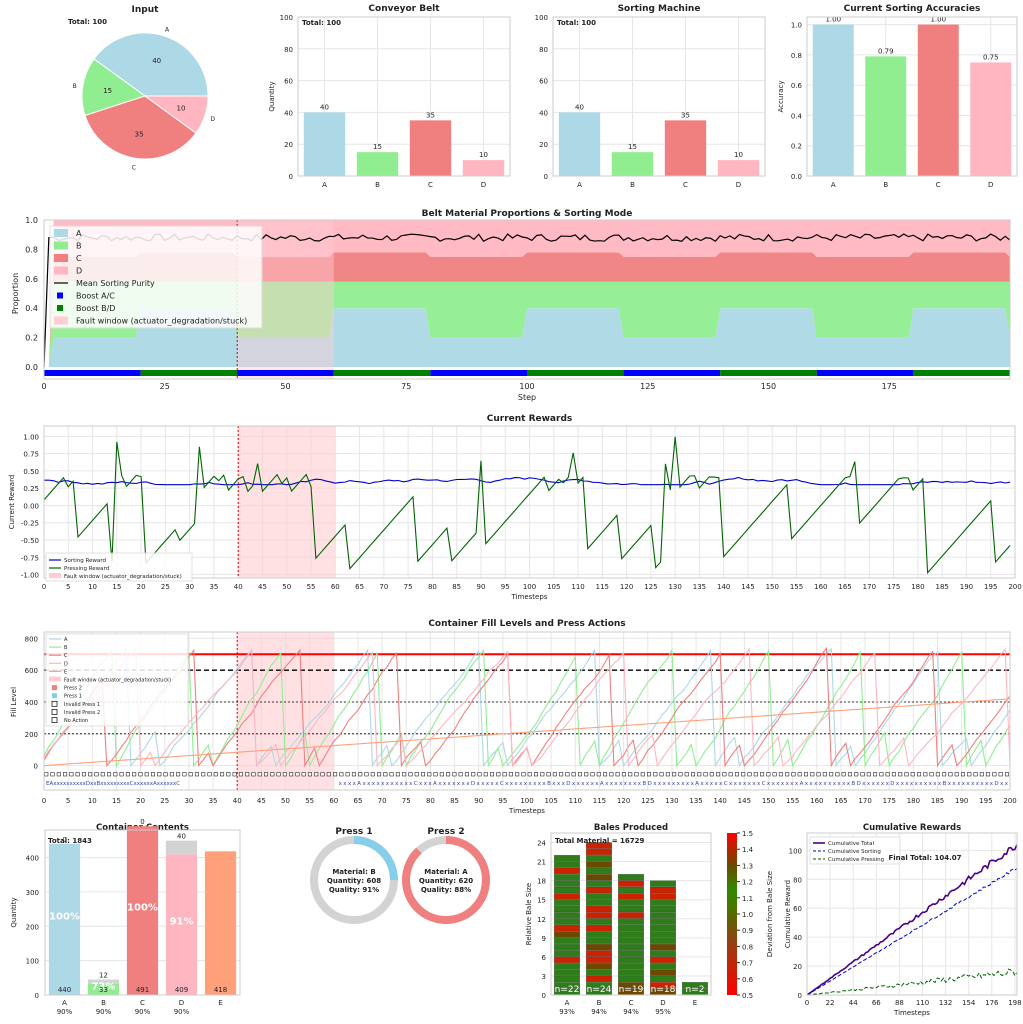 The image size is (1023, 1024). I want to click on x-tick-label: 80, so click(430, 801).